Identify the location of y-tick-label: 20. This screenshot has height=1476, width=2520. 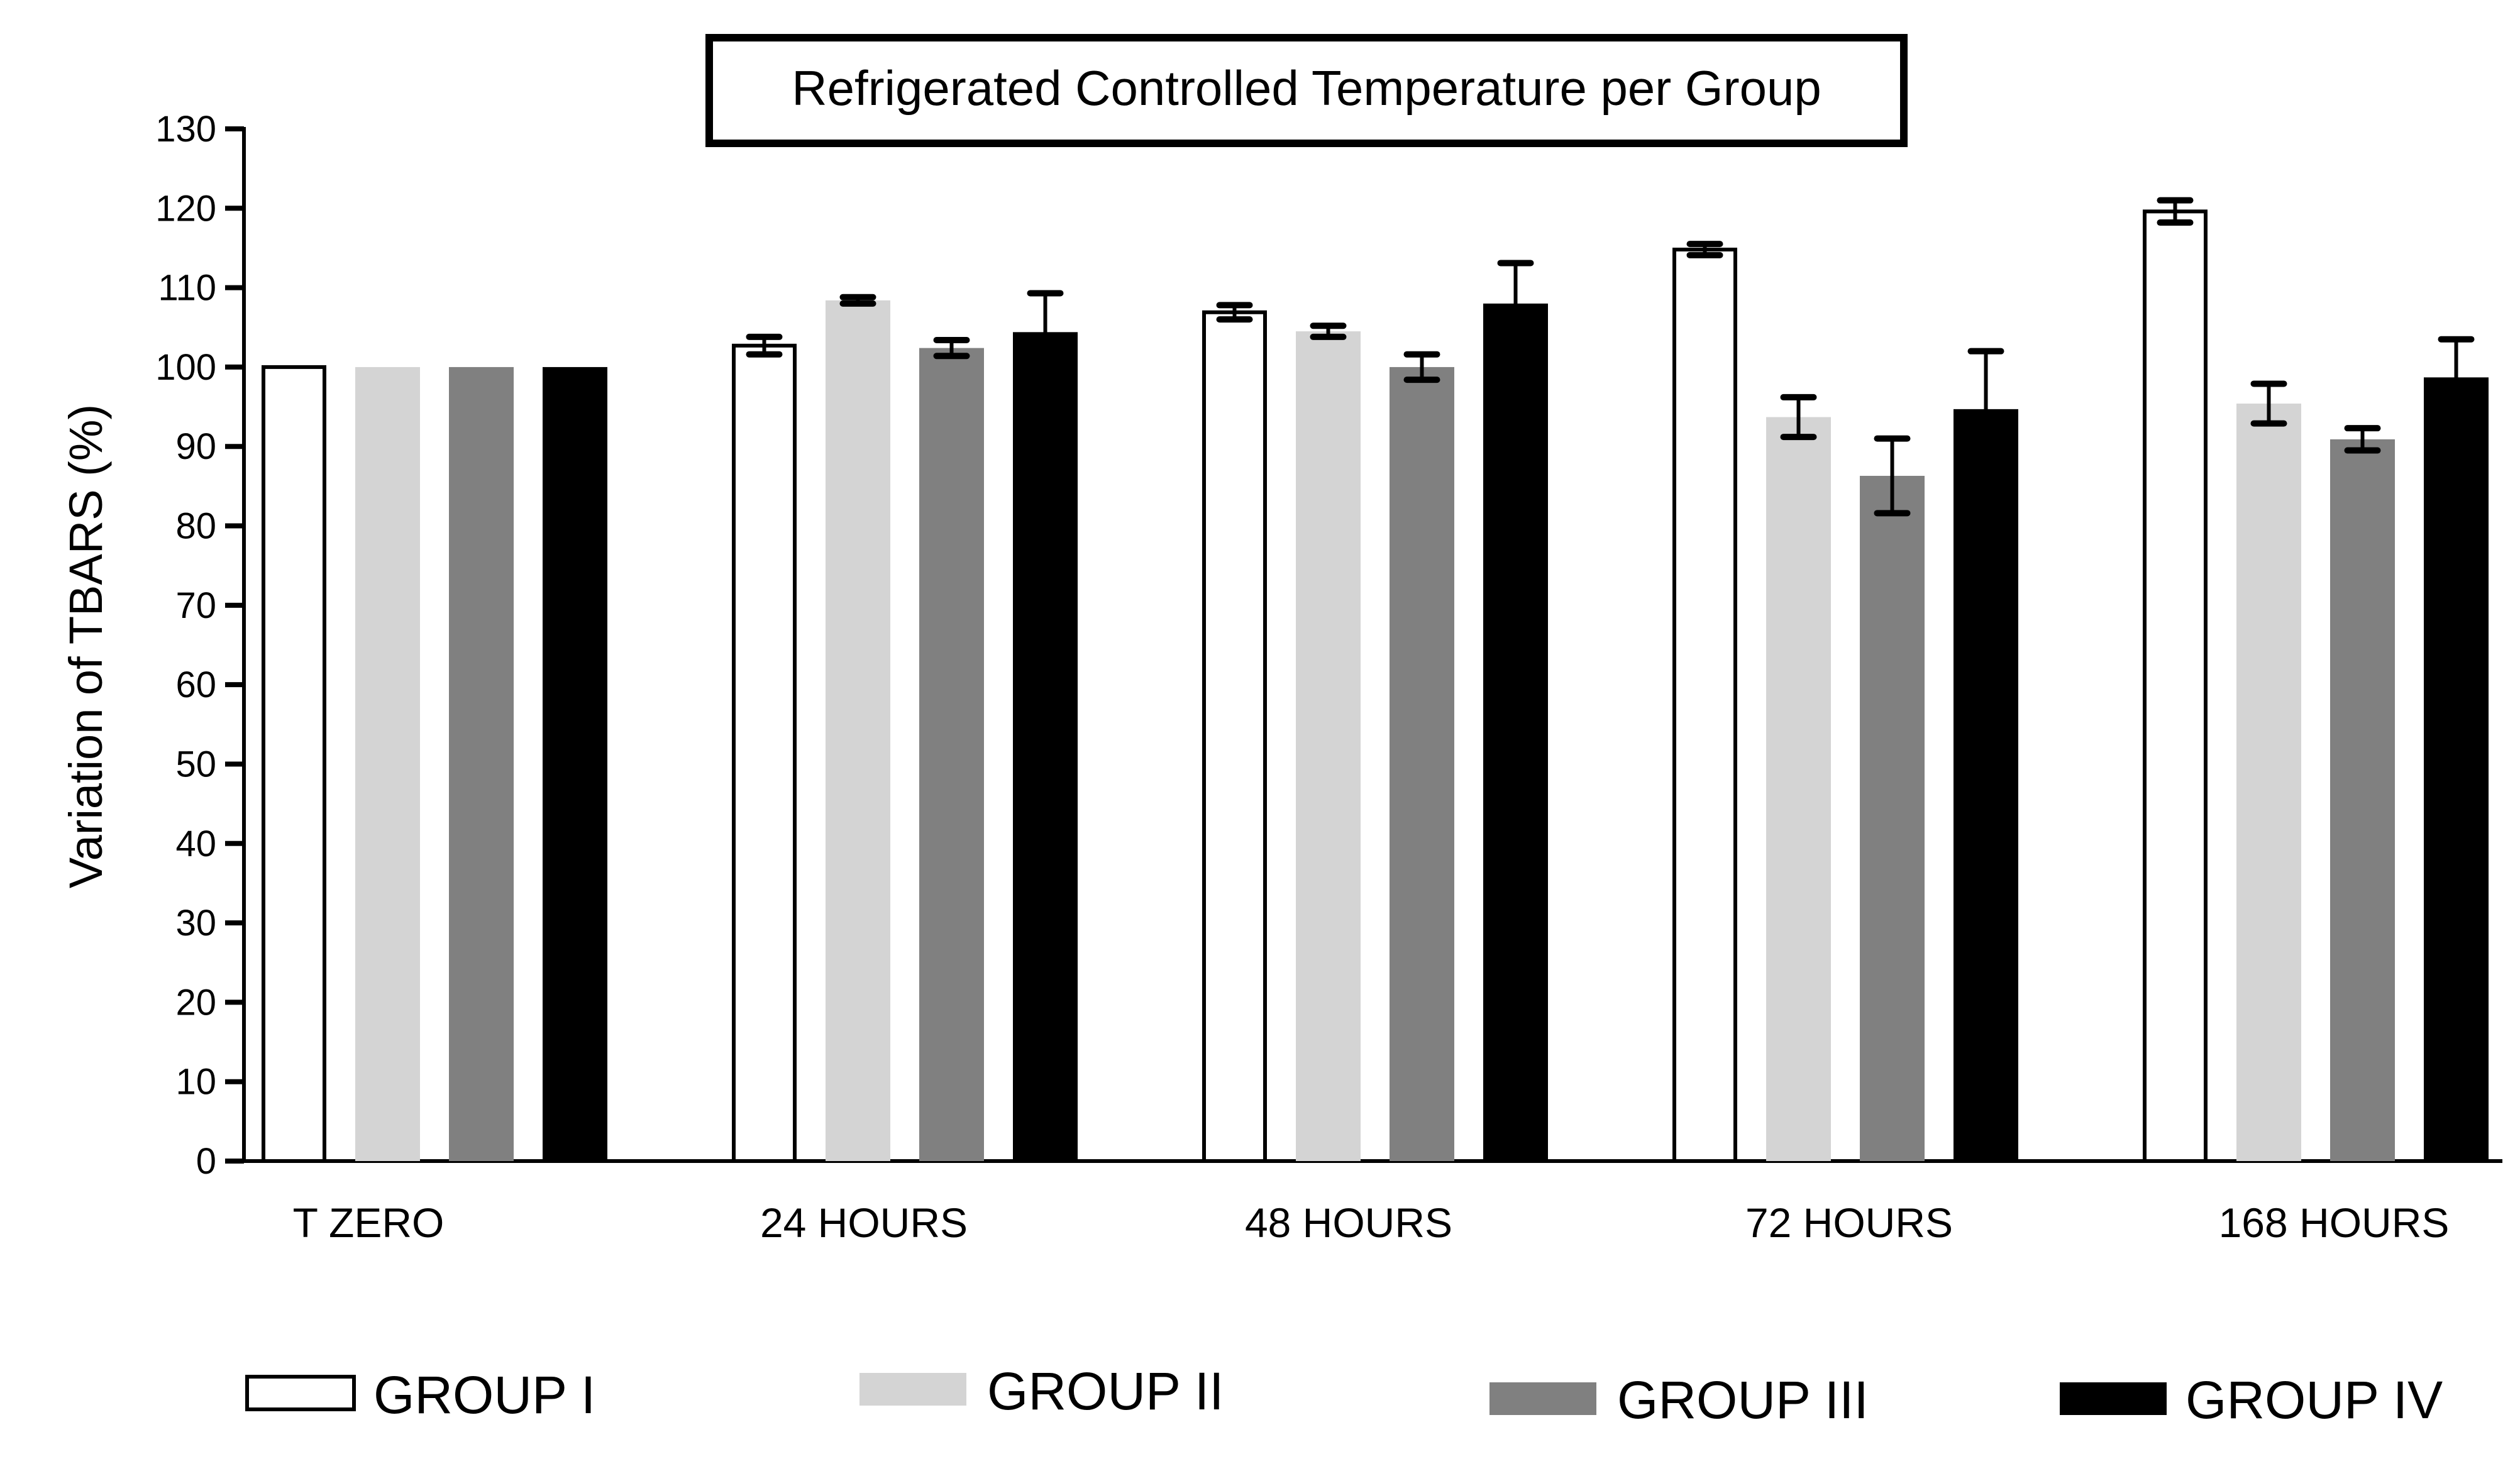
(195, 1003).